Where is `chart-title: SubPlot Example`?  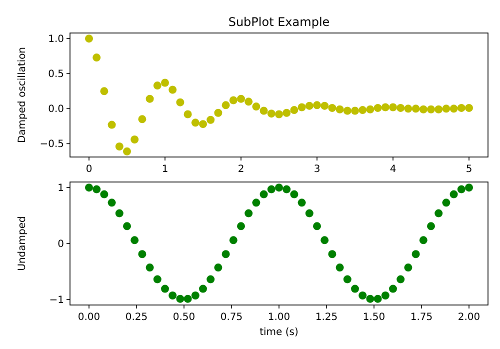
chart-title: SubPlot Example is located at coordinates (279, 22).